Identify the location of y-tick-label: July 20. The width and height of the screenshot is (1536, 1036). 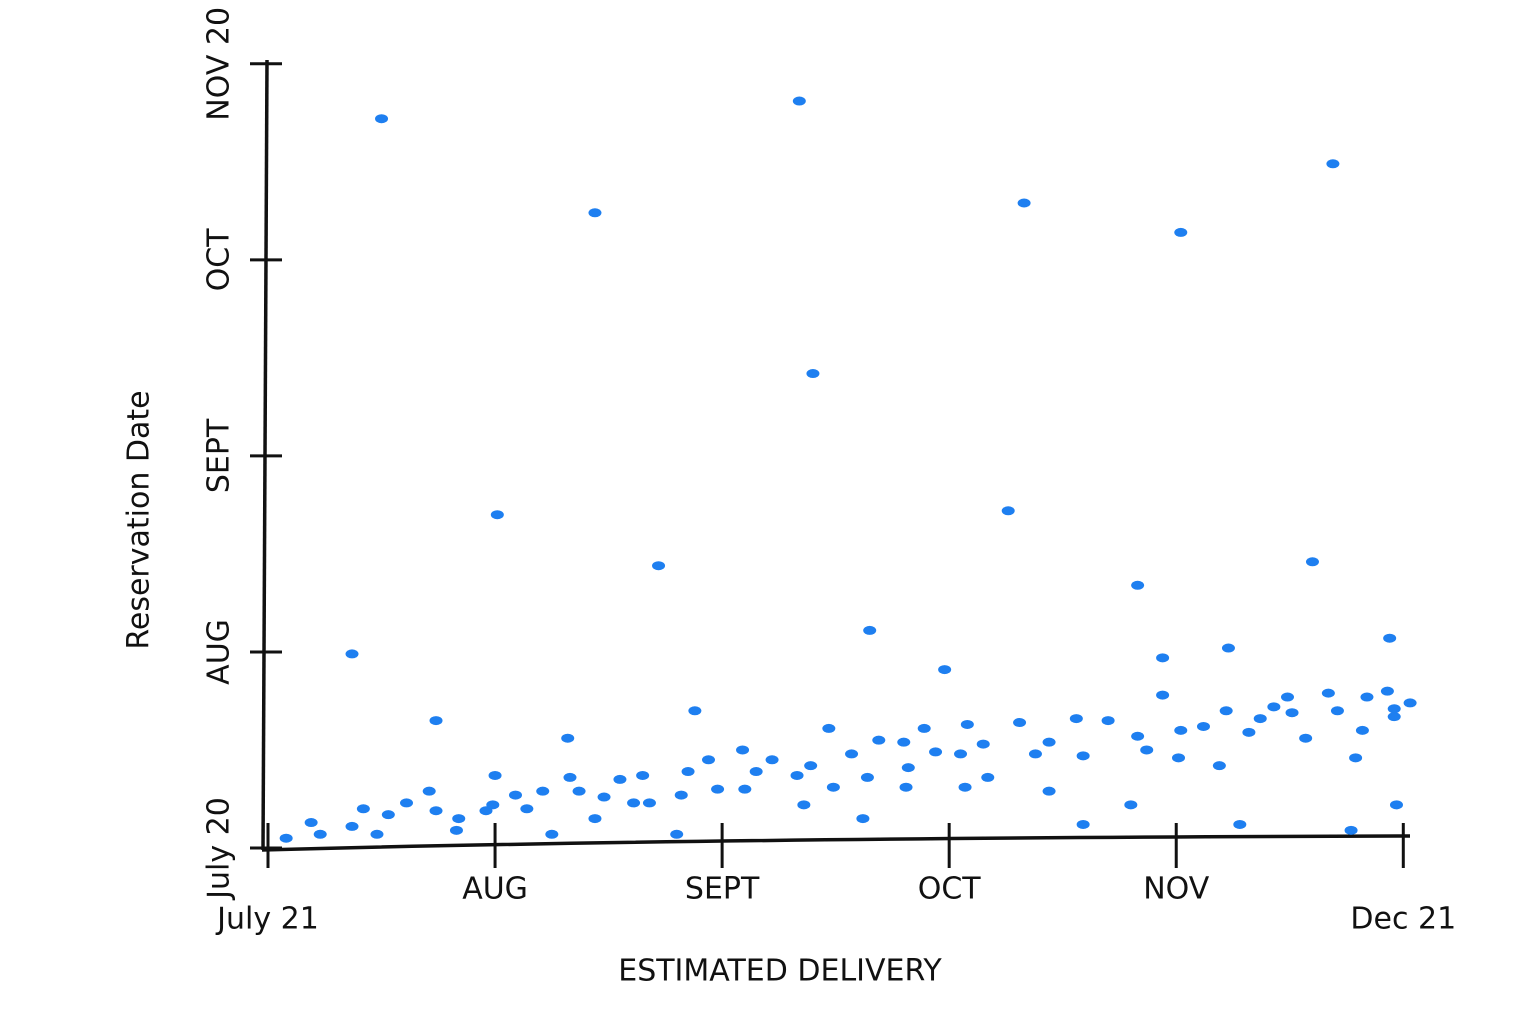
(219, 849).